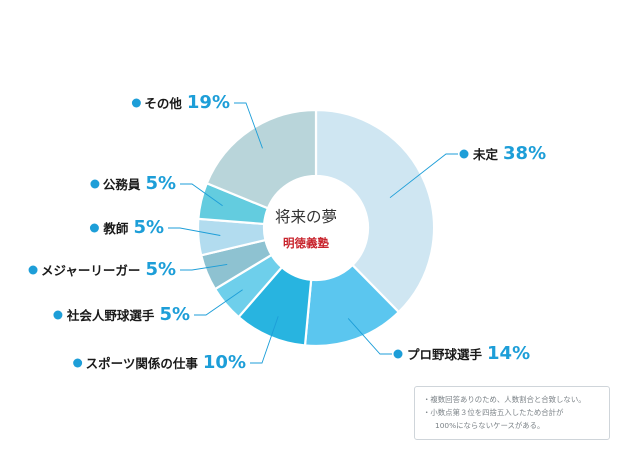  I want to click on slice-label-1: プロ野球選手 14%, so click(461, 353).